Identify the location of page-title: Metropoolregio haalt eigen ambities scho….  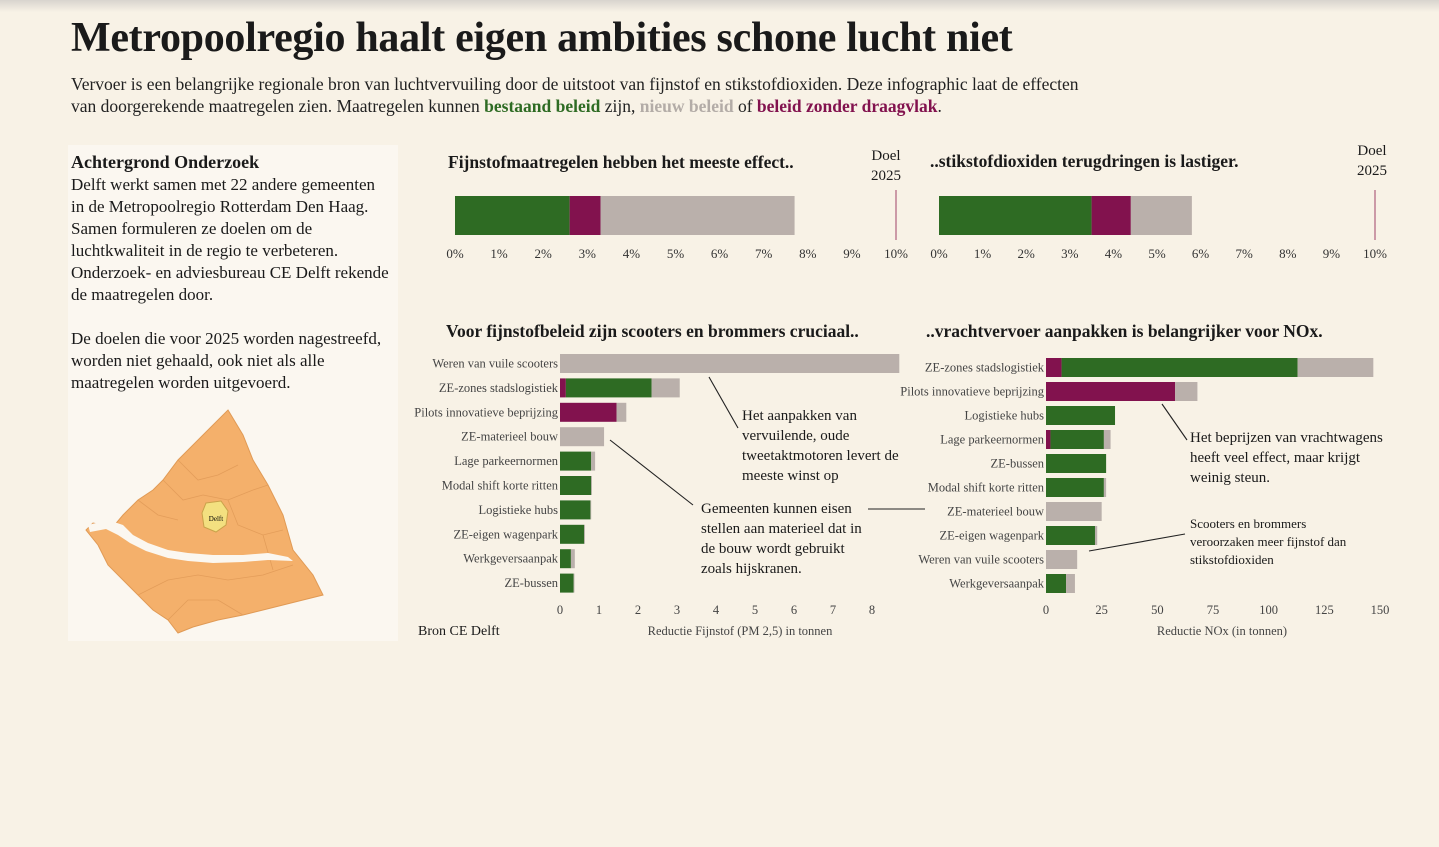
(542, 38).